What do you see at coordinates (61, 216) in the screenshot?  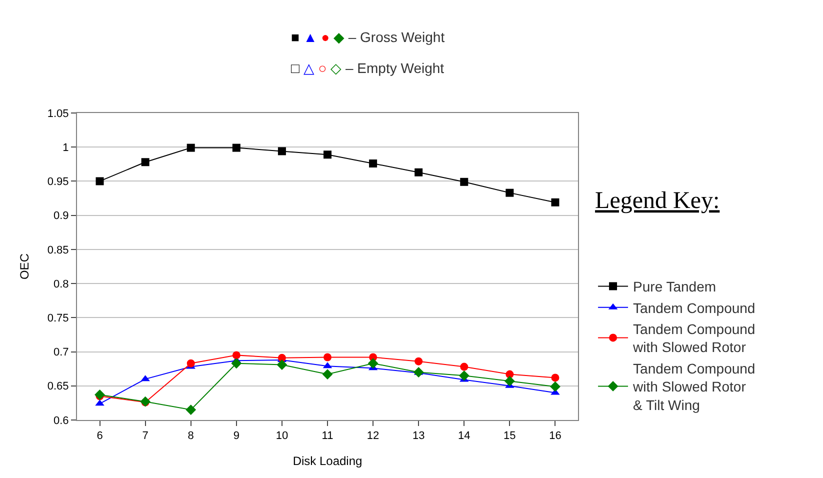 I see `y-tick-label: 0.9` at bounding box center [61, 216].